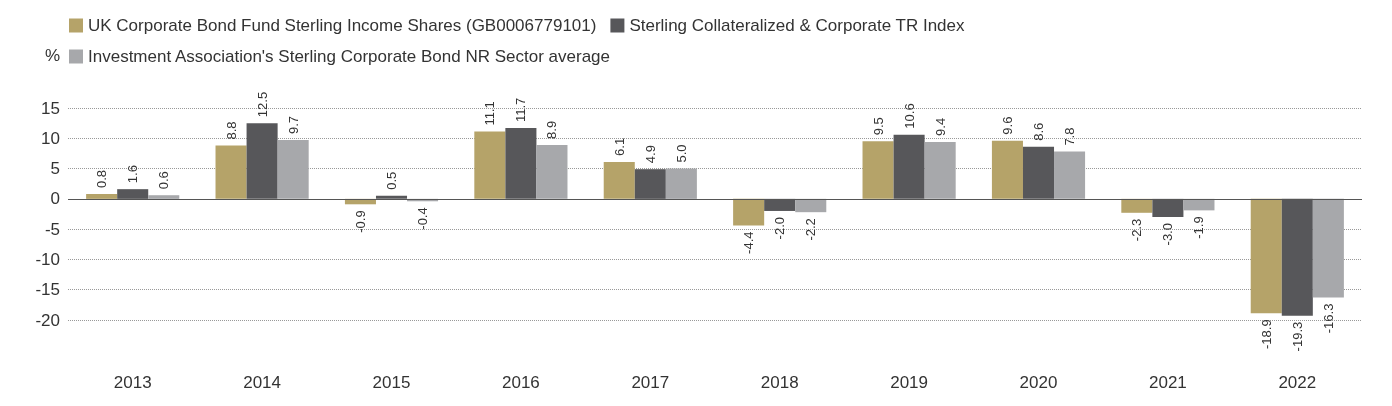  Describe the element at coordinates (1038, 382) in the screenshot. I see `x-tick-label: 2020` at that location.